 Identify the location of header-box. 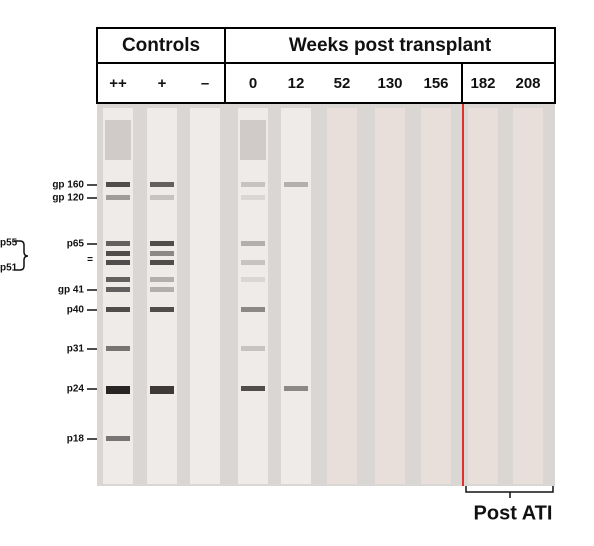
(326, 65).